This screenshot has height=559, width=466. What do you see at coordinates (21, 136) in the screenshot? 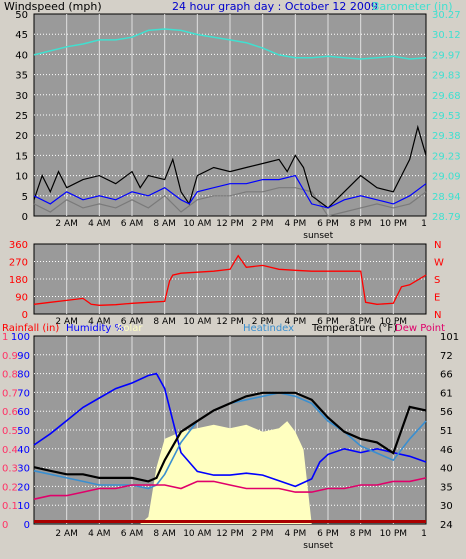
I see `windspeed-tick-label: 20` at bounding box center [21, 136].